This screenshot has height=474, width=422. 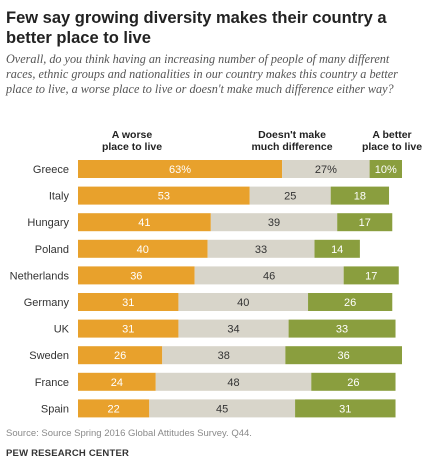 I want to click on value-label-france-no-difference: 48, so click(x=233, y=383).